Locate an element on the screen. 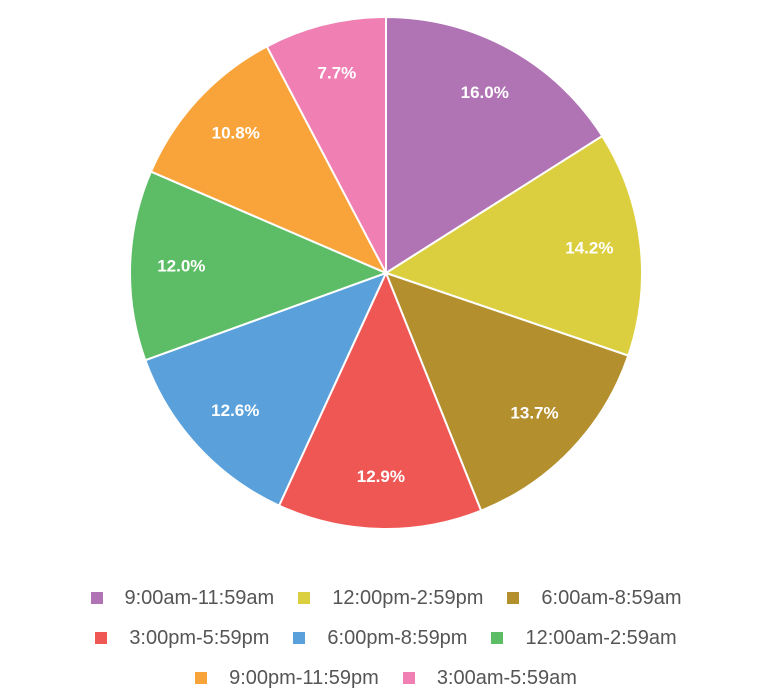 Image resolution: width=772 pixels, height=691 pixels. slice-label: 12.6% is located at coordinates (235, 410).